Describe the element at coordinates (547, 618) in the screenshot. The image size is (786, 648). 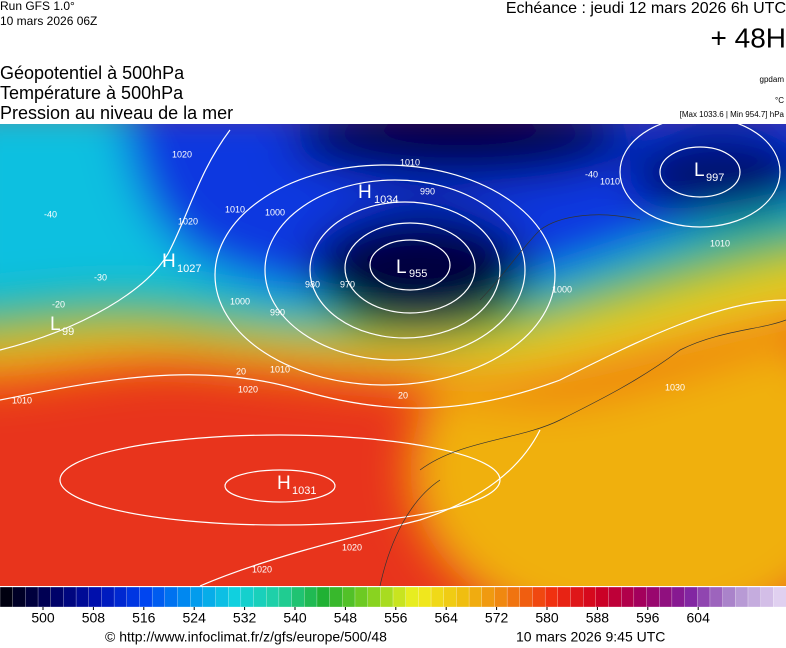
I see `colorbar-label: 580` at that location.